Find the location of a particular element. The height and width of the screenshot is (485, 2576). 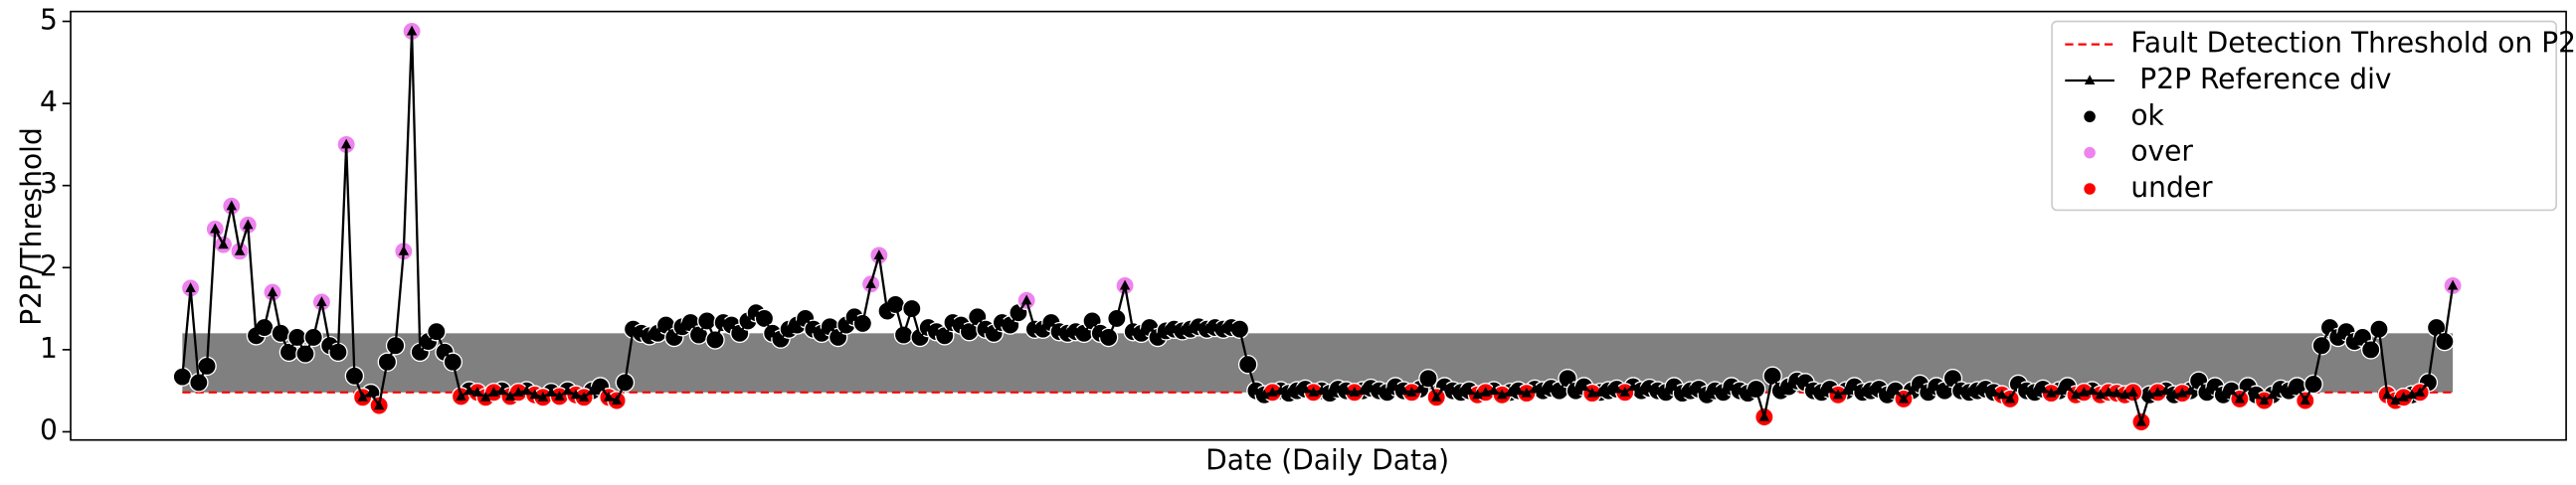

legend-label: ok is located at coordinates (2147, 114).